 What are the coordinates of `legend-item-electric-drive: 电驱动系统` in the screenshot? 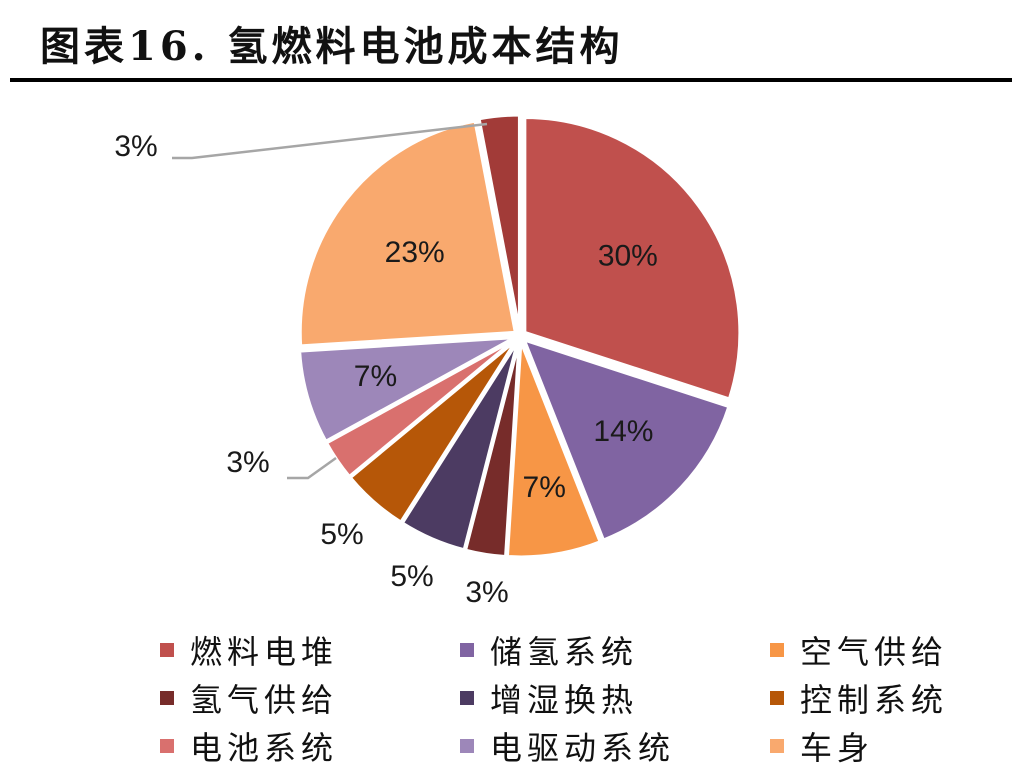 It's located at (615, 746).